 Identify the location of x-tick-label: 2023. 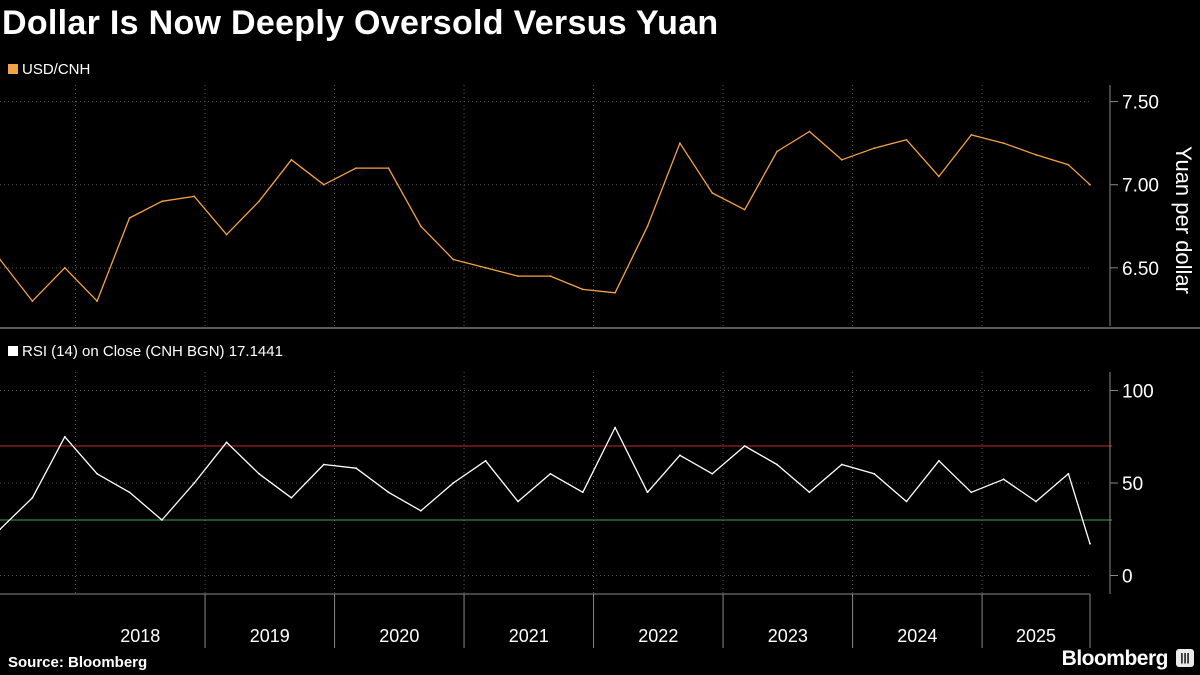
(788, 636).